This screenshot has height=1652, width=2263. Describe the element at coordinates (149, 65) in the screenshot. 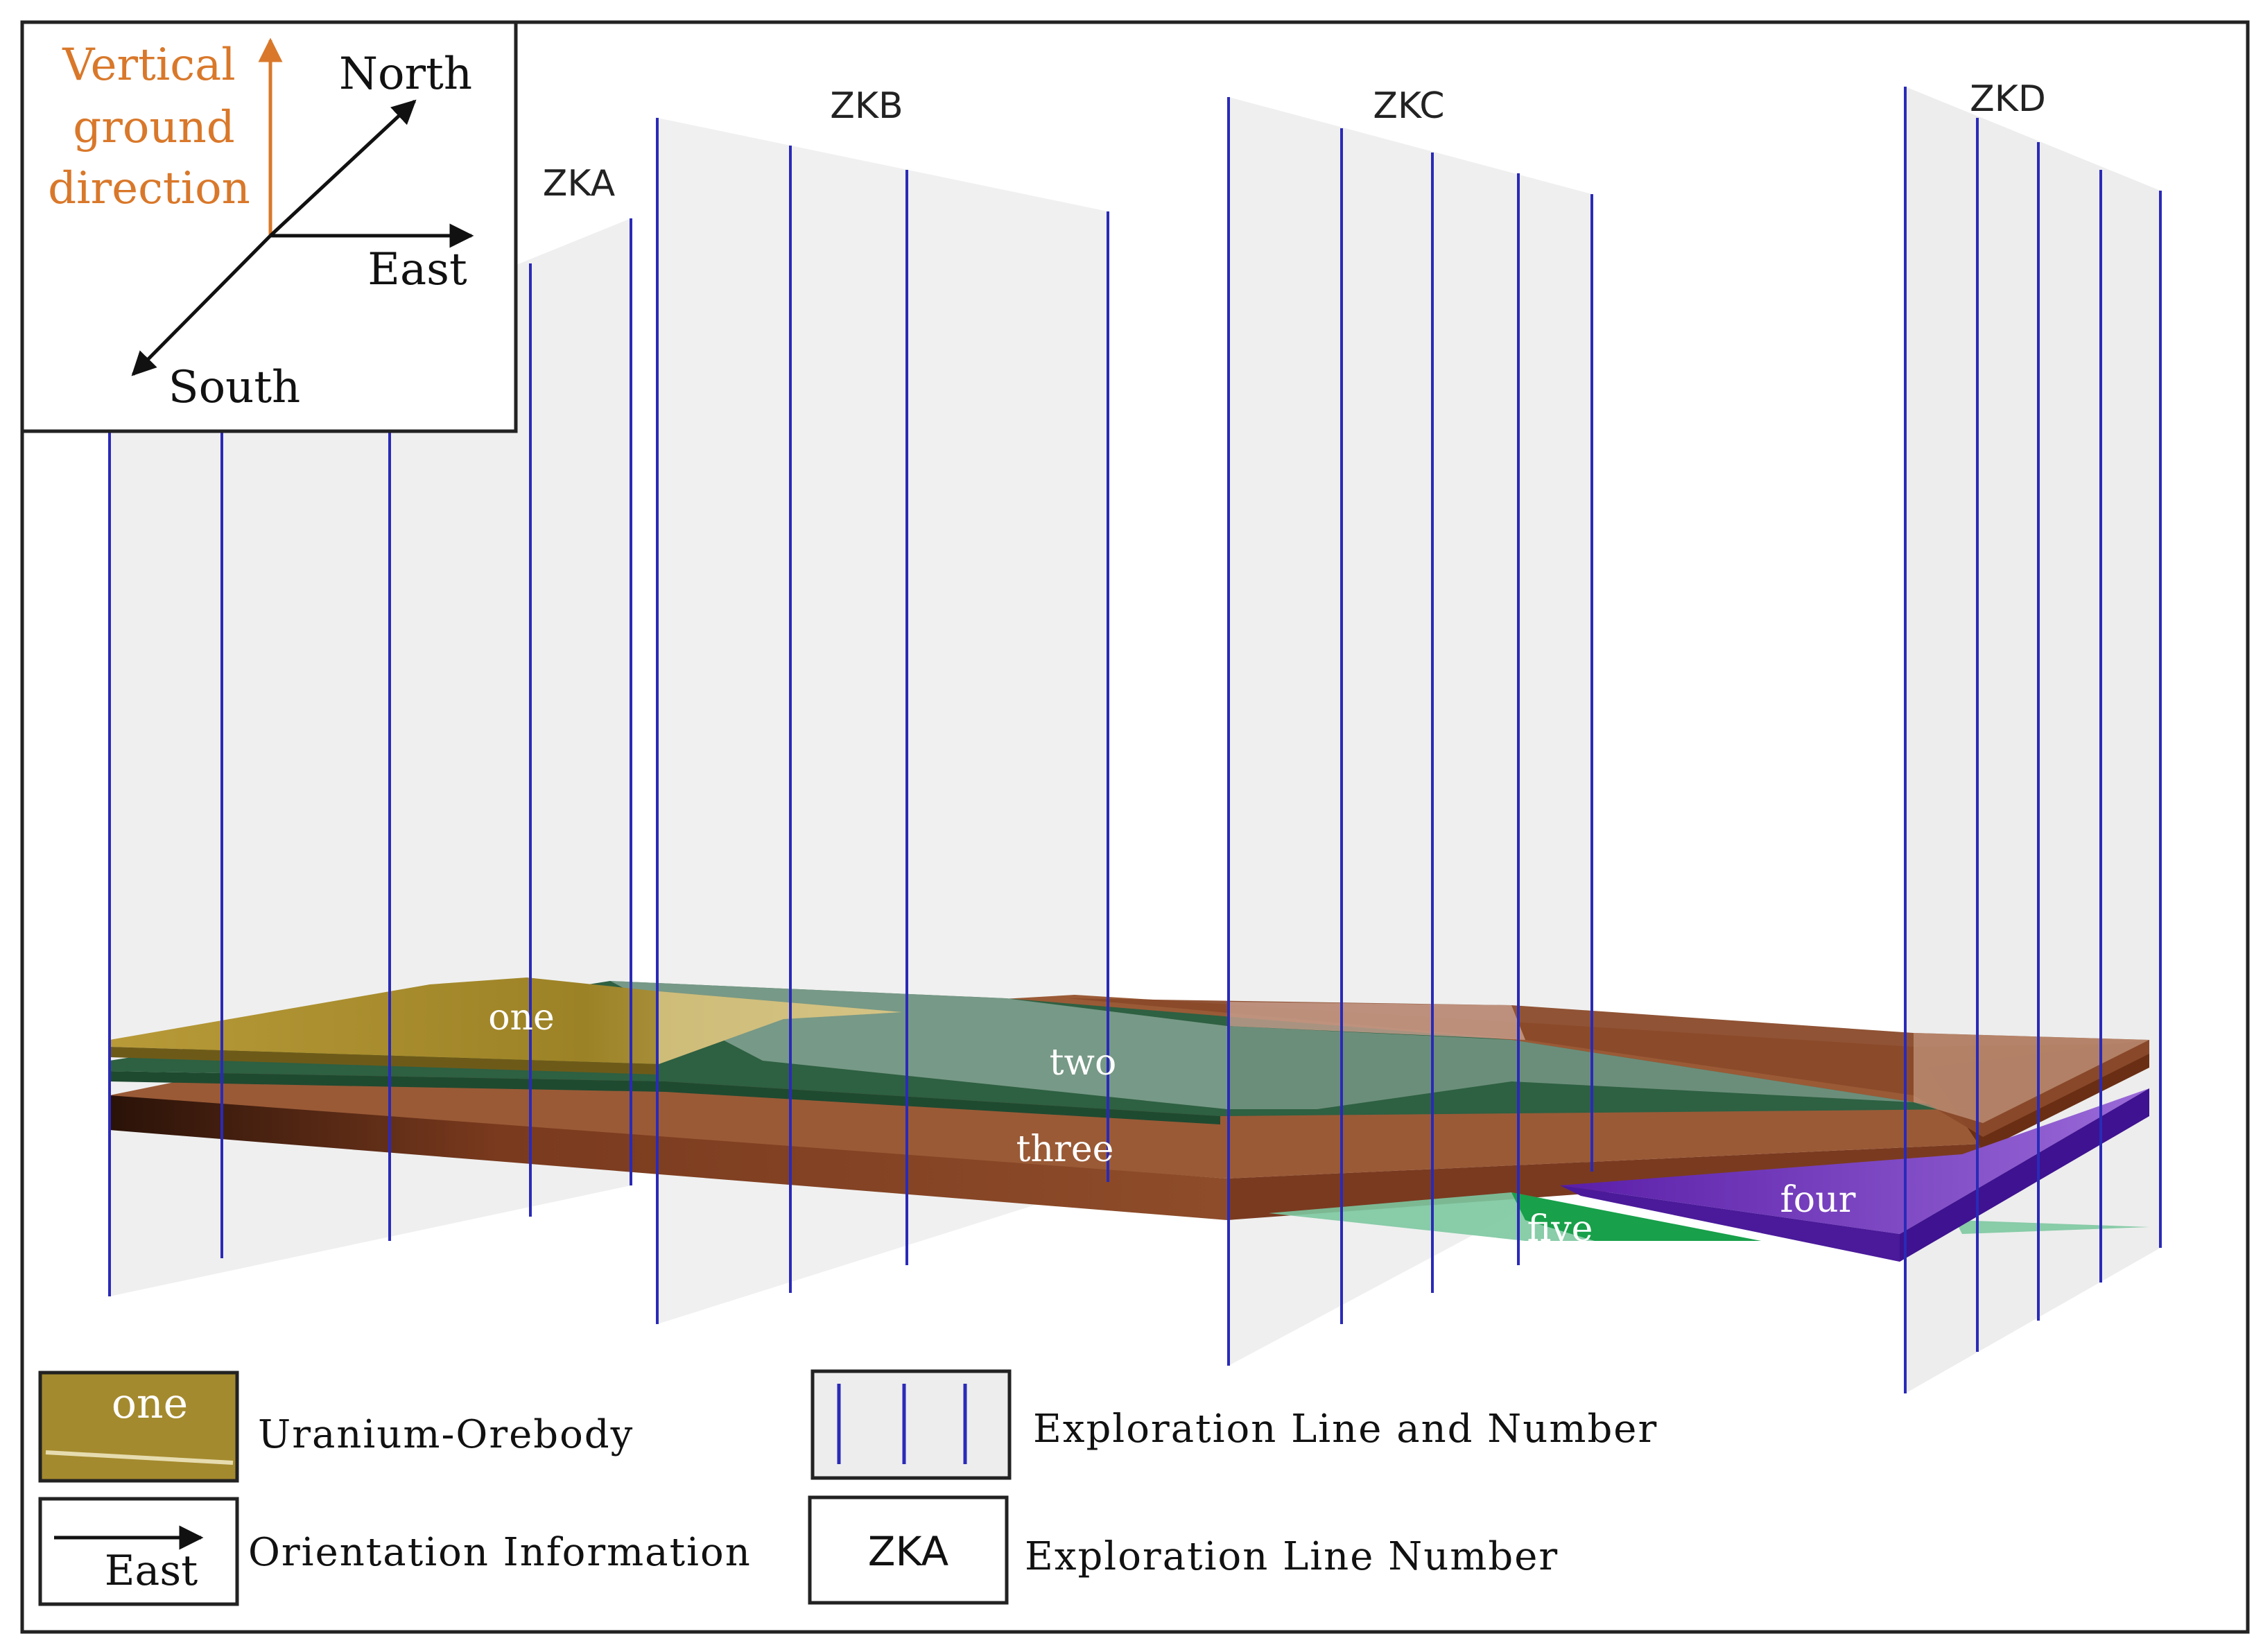

I see `vertical-label-line-1: Vertical` at that location.